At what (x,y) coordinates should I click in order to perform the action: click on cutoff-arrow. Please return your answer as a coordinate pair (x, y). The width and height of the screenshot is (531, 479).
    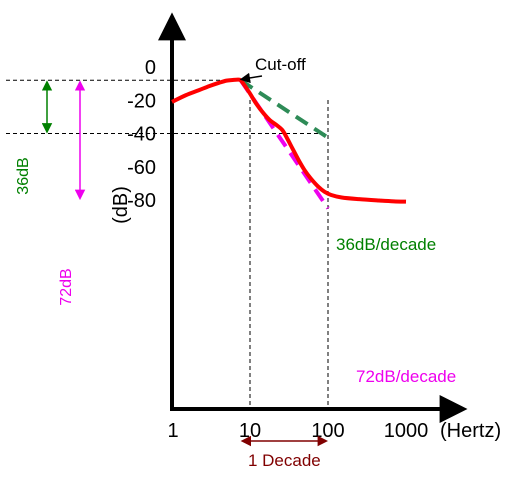
    Looking at the image, I should click on (251, 78).